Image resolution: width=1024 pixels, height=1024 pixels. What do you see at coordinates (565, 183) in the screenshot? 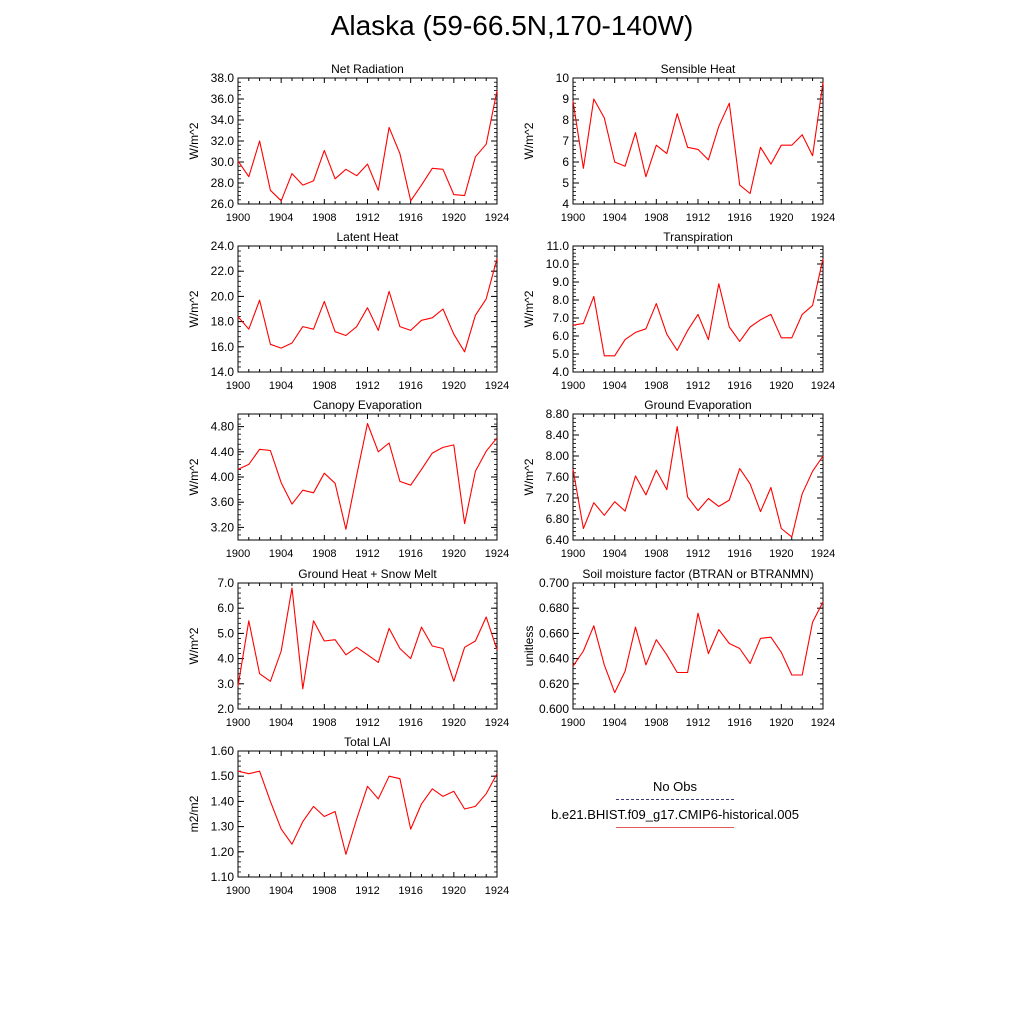
I see `y-tick-label: 5` at bounding box center [565, 183].